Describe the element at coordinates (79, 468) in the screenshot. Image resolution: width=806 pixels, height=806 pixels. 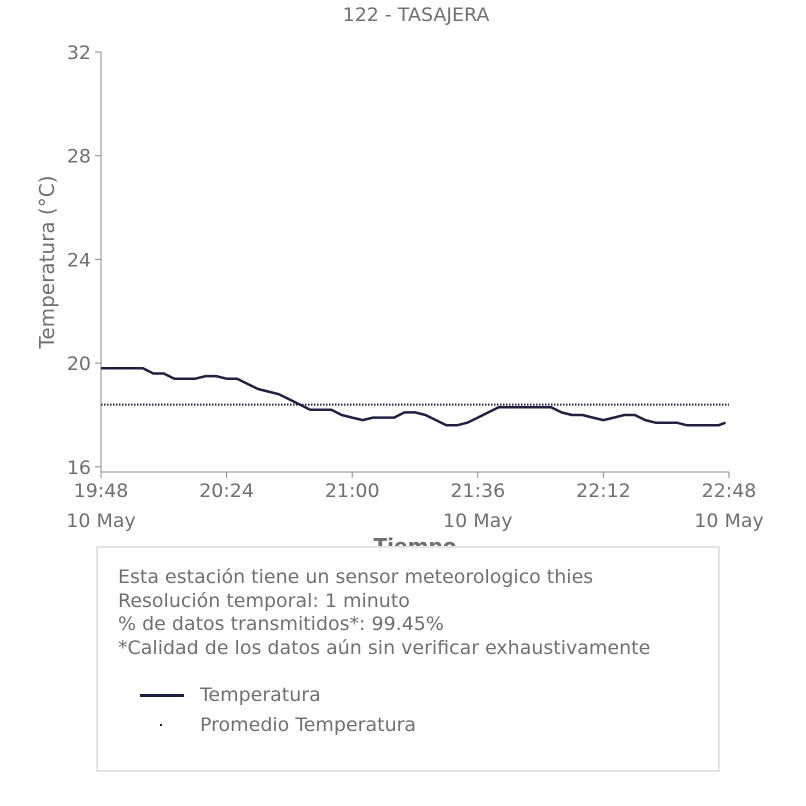
I see `y-tick-label: 16` at that location.